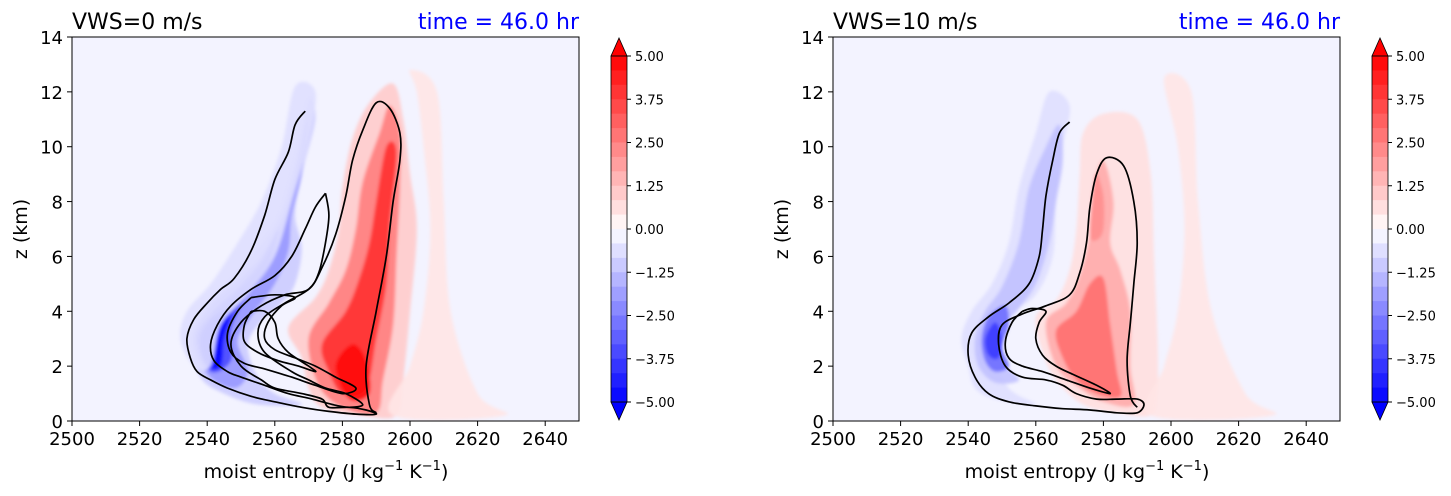  What do you see at coordinates (137, 22) in the screenshot?
I see `panel-title: VWS=0 m/s` at bounding box center [137, 22].